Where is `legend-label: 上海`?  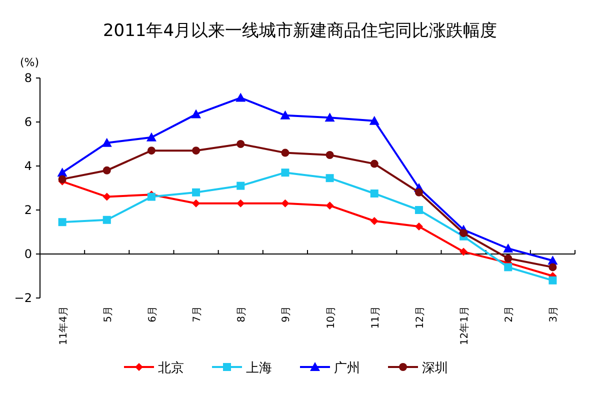 legend-label: 上海 is located at coordinates (259, 368).